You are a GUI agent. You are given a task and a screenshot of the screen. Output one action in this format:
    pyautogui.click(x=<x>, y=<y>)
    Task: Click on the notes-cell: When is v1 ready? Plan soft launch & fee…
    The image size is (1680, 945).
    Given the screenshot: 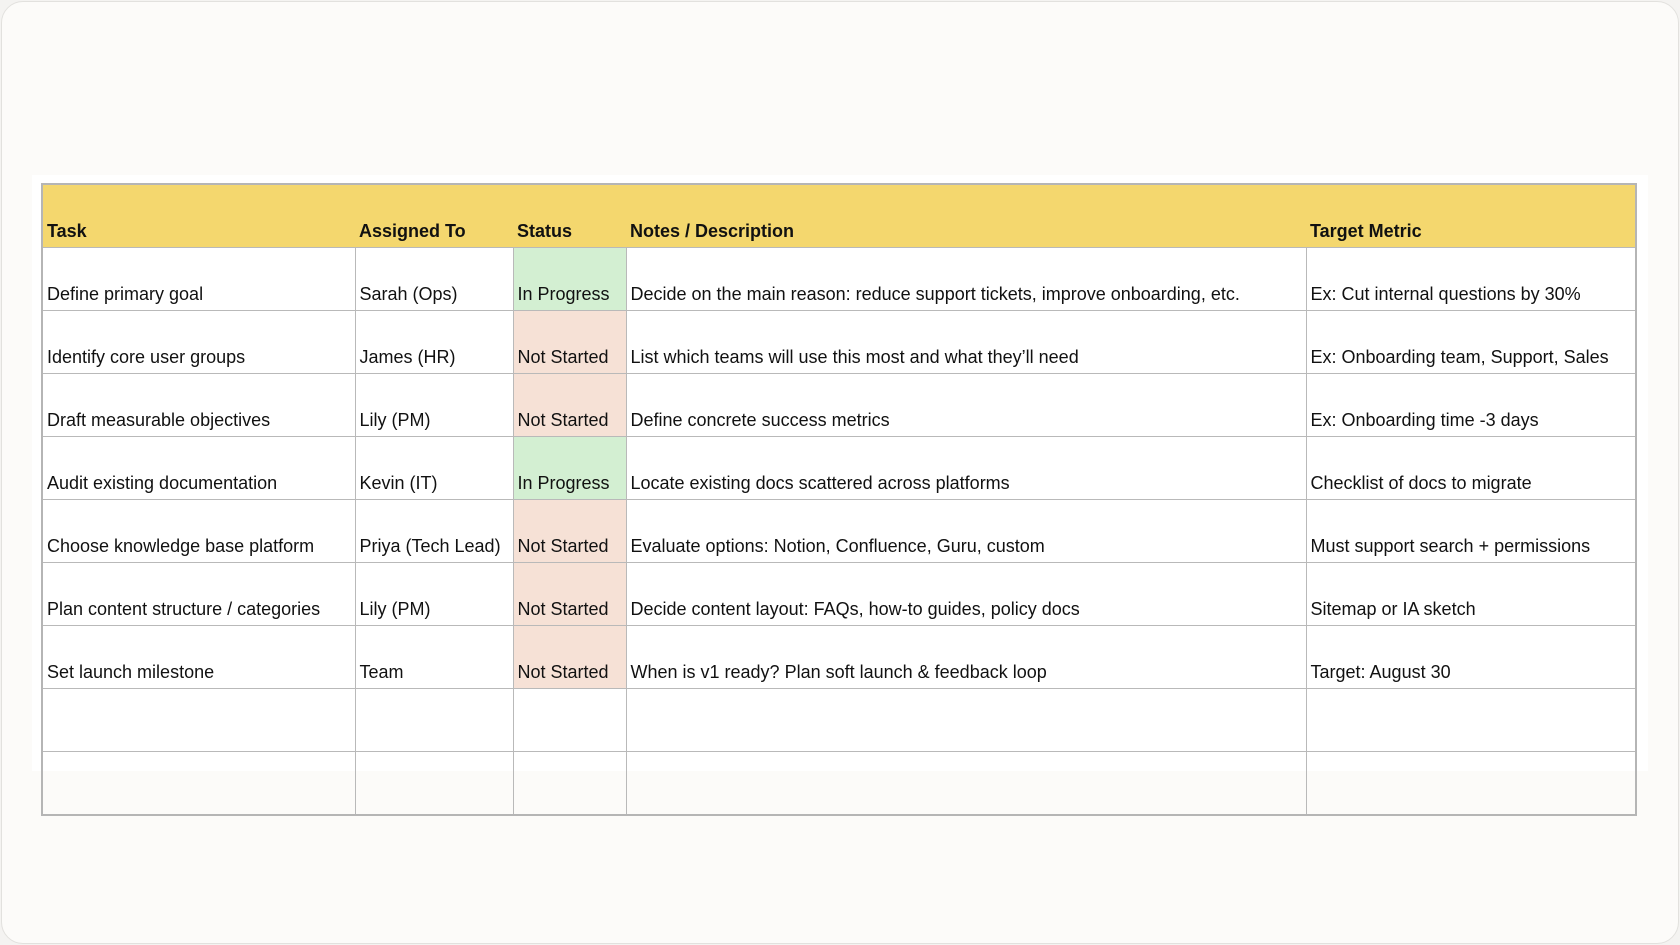 What is the action you would take?
    pyautogui.click(x=966, y=657)
    